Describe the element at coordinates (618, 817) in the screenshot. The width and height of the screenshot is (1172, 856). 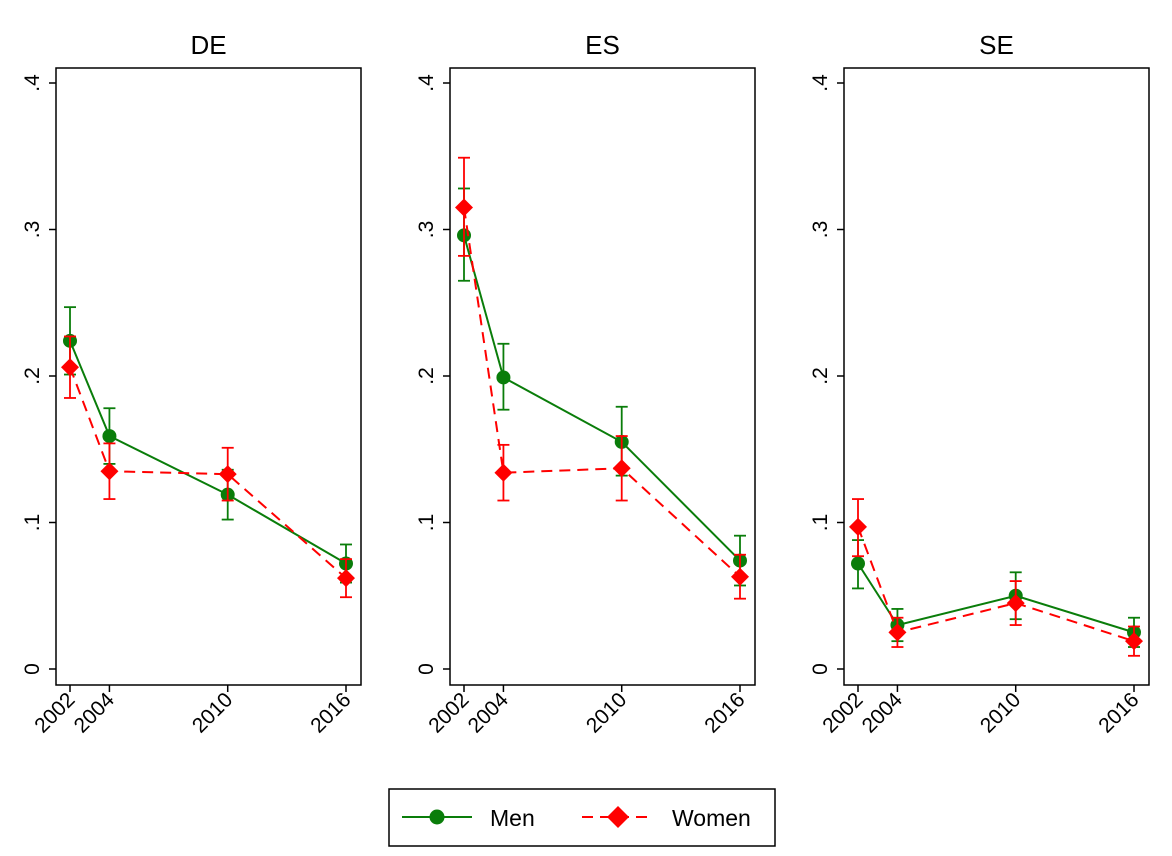
I see `legend-women-marker` at that location.